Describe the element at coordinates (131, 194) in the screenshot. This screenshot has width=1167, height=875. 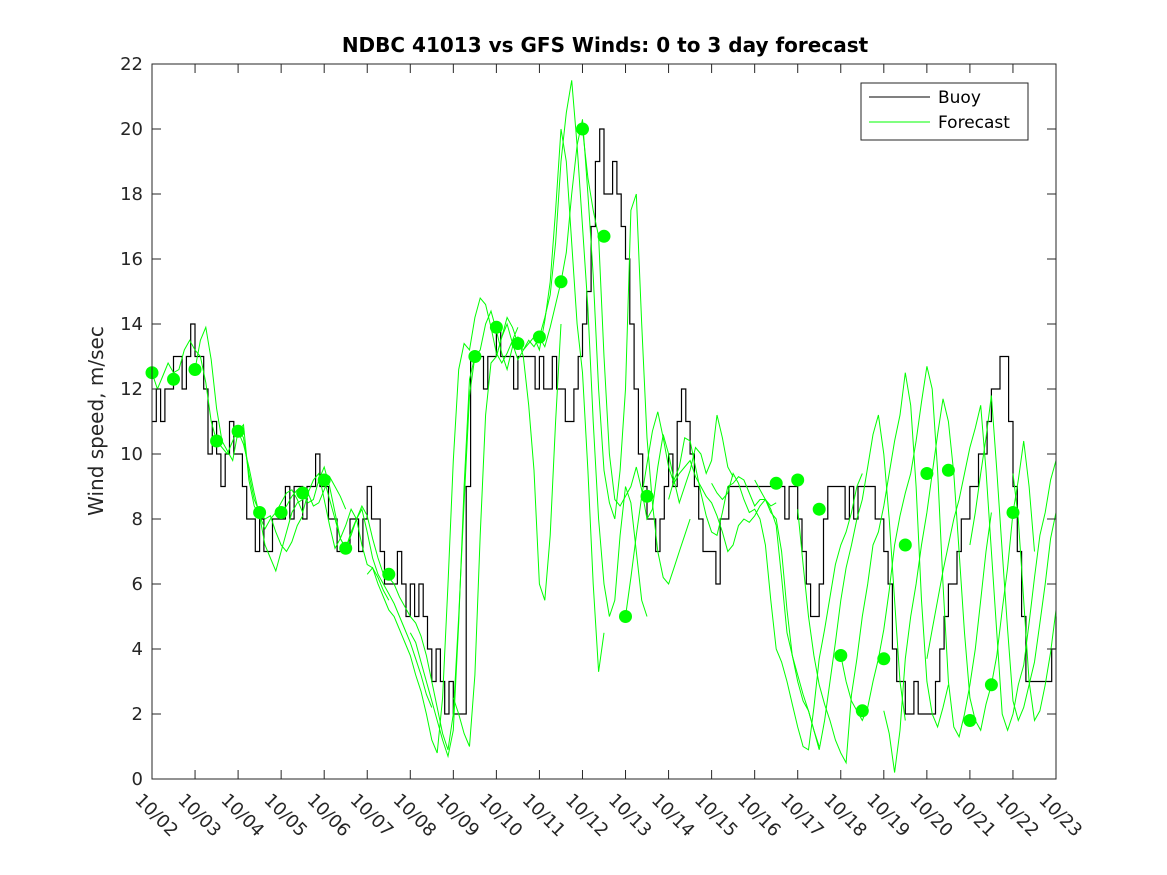
I see `y-tick-label-9: 18` at that location.